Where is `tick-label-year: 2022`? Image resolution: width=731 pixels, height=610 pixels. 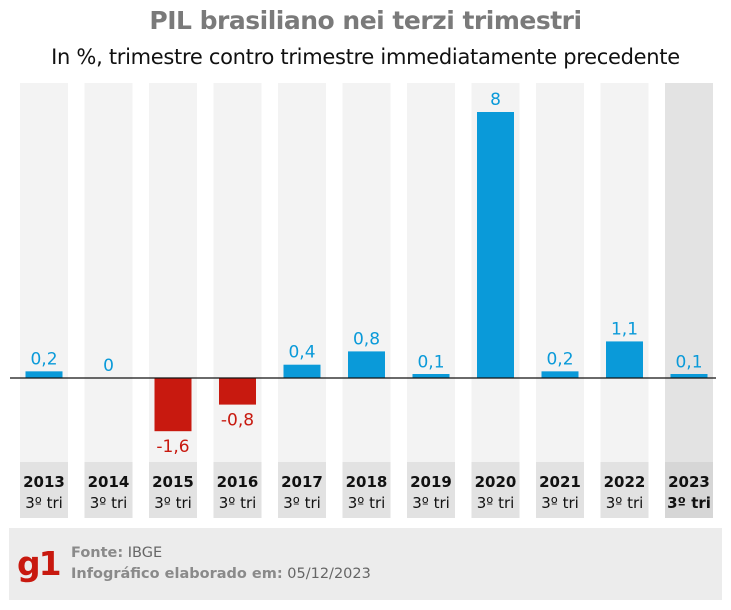 tick-label-year: 2022 is located at coordinates (625, 482).